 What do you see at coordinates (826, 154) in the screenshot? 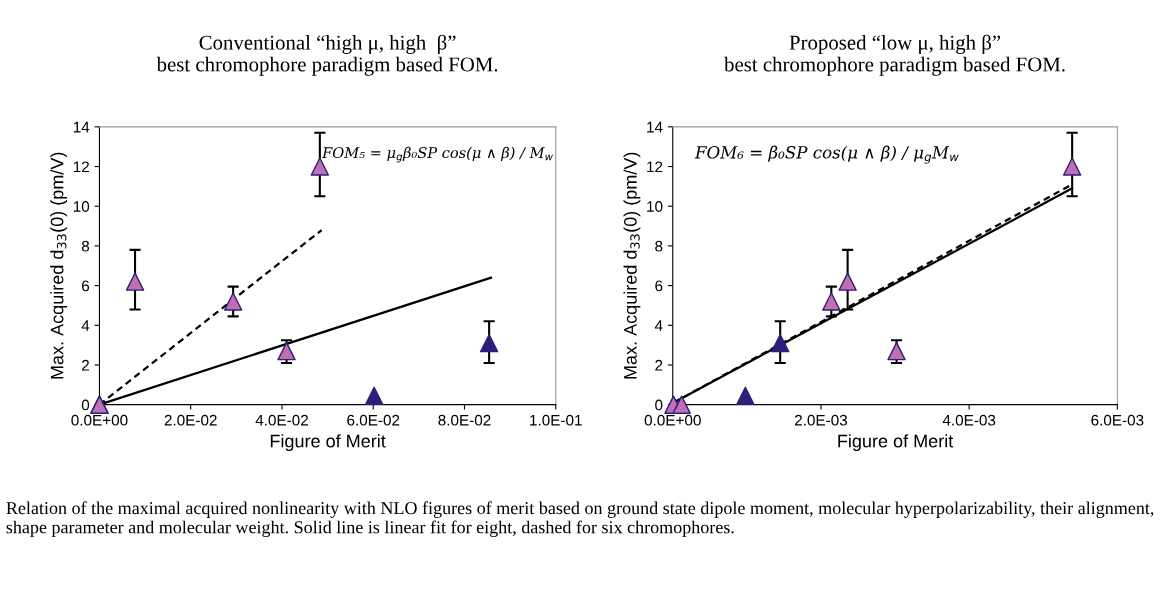
I see `annotation: FOM₆ = β₀SP cos(μ ∧ β) / μ$_{g}$M$_{w}$` at bounding box center [826, 154].